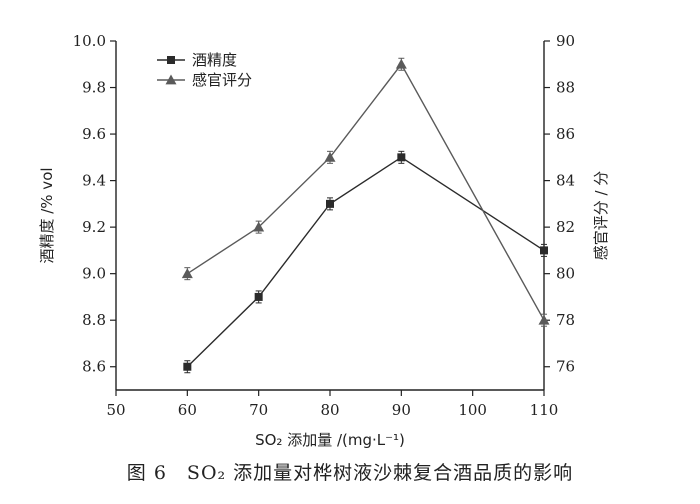  What do you see at coordinates (565, 134) in the screenshot?
I see `right-y-tick-label: 86` at bounding box center [565, 134].